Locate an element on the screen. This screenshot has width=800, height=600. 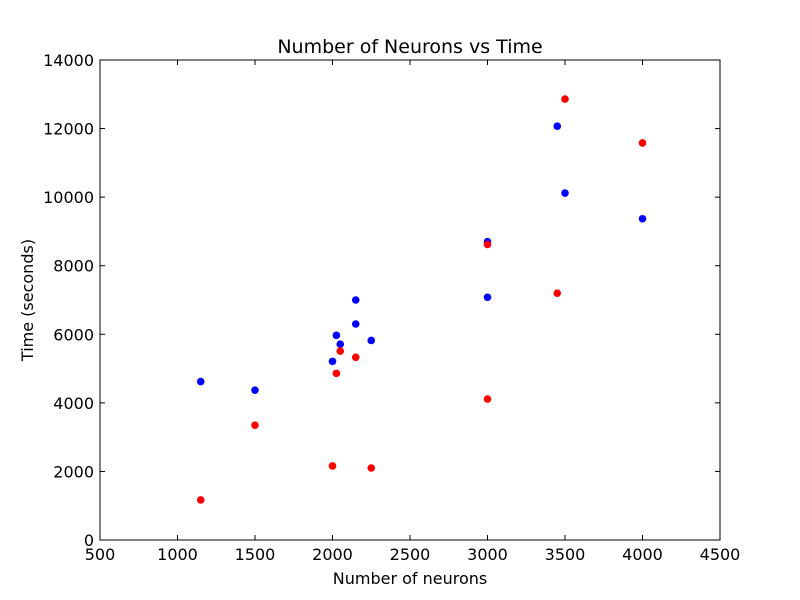
y-tick-label: 0 is located at coordinates (89, 540).